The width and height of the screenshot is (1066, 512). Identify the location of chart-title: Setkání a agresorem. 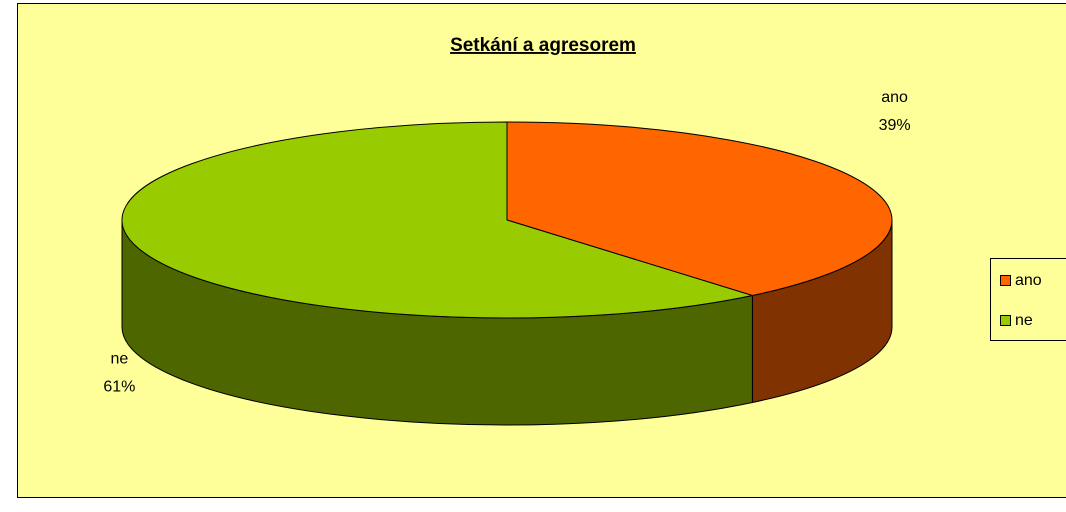
(543, 45).